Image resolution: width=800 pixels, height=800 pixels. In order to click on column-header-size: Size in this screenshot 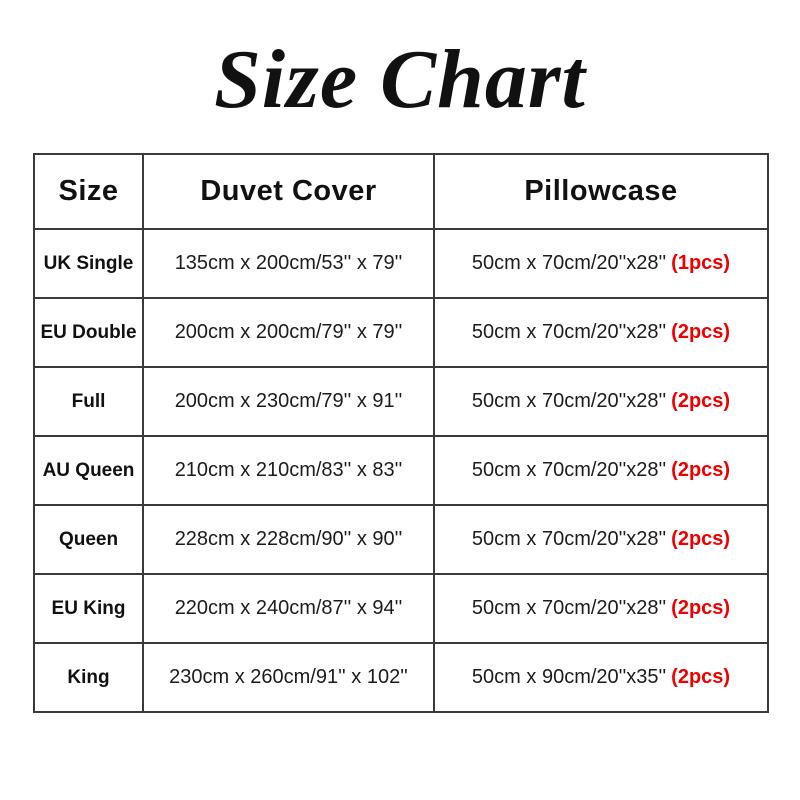, I will do `click(88, 191)`.